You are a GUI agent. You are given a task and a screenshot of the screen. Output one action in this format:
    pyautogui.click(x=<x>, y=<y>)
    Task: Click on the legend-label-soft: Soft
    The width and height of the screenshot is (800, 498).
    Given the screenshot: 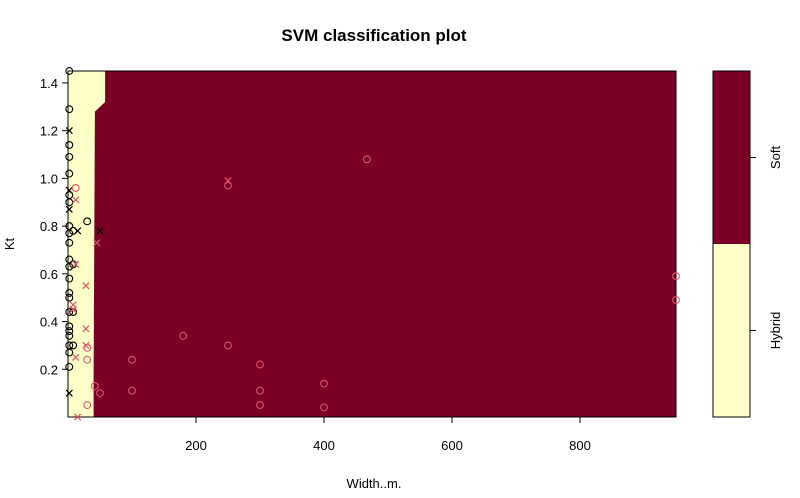 What is the action you would take?
    pyautogui.click(x=775, y=158)
    